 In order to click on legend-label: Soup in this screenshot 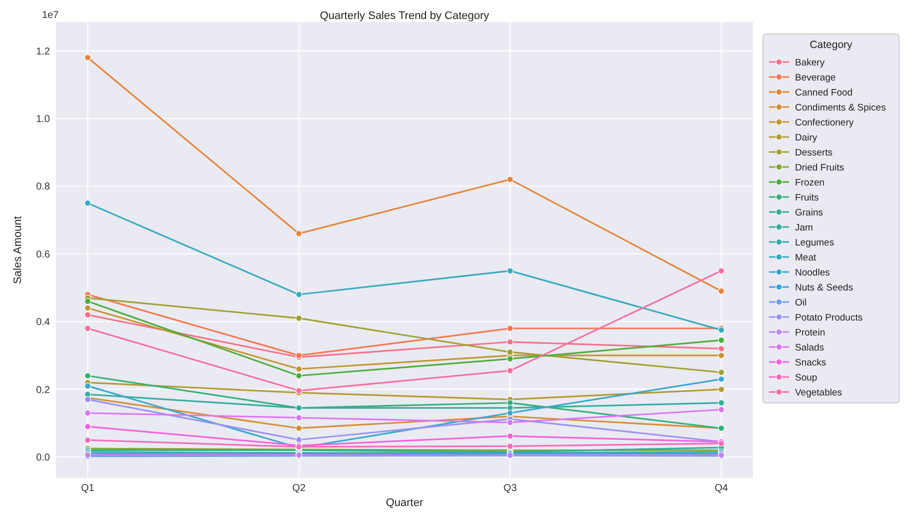, I will do `click(806, 378)`.